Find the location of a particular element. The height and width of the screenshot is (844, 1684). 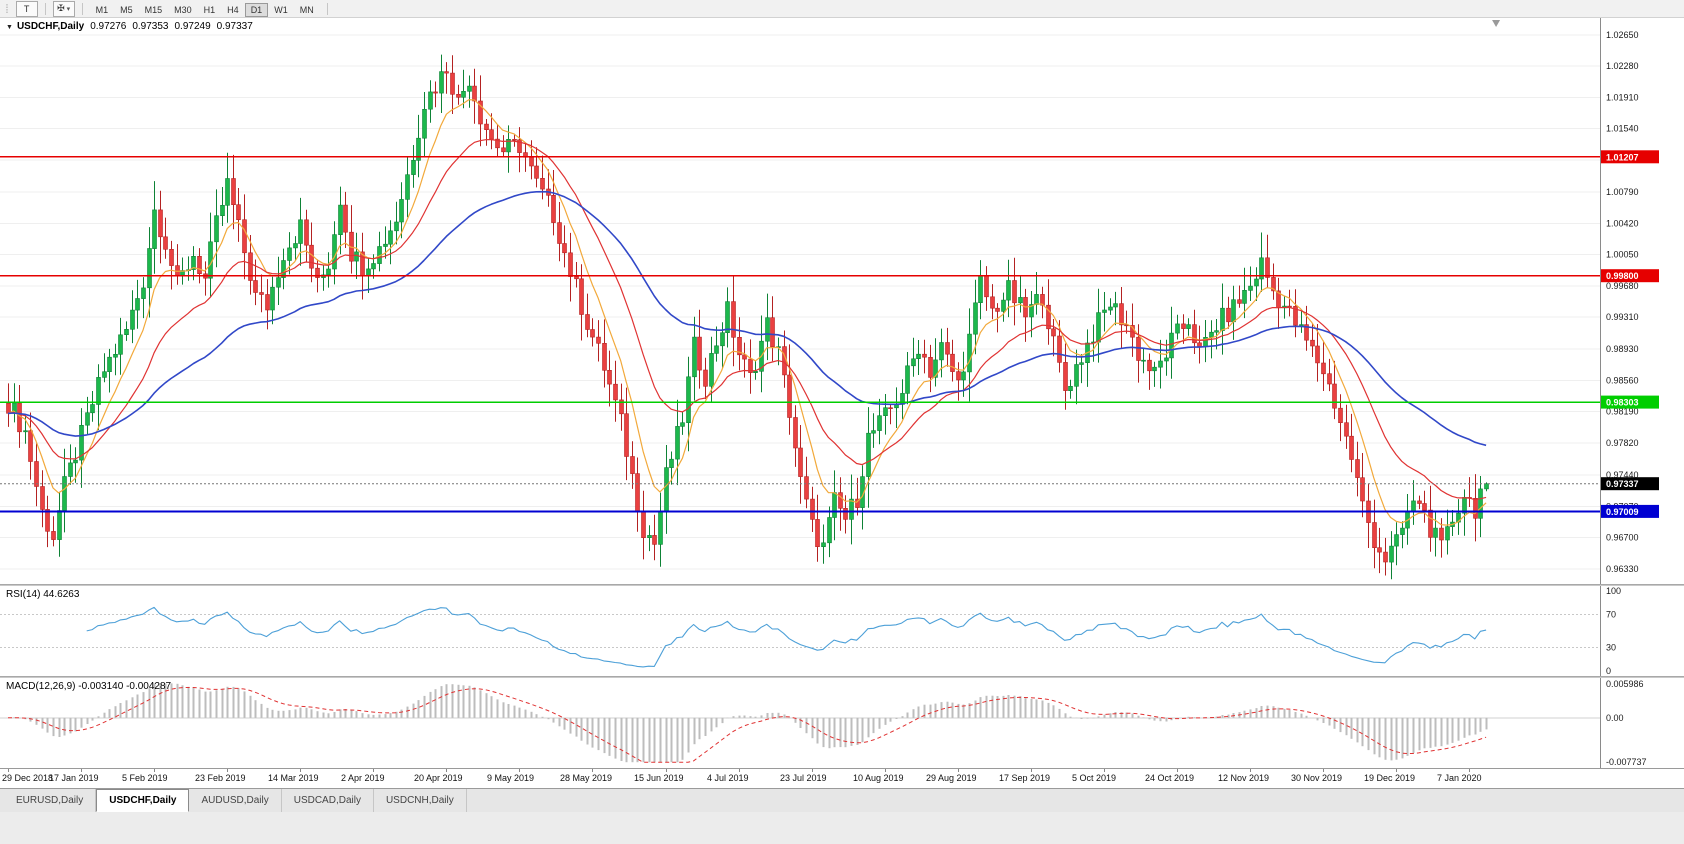

svg-text: 0.99310 is located at coordinates (1622, 317).